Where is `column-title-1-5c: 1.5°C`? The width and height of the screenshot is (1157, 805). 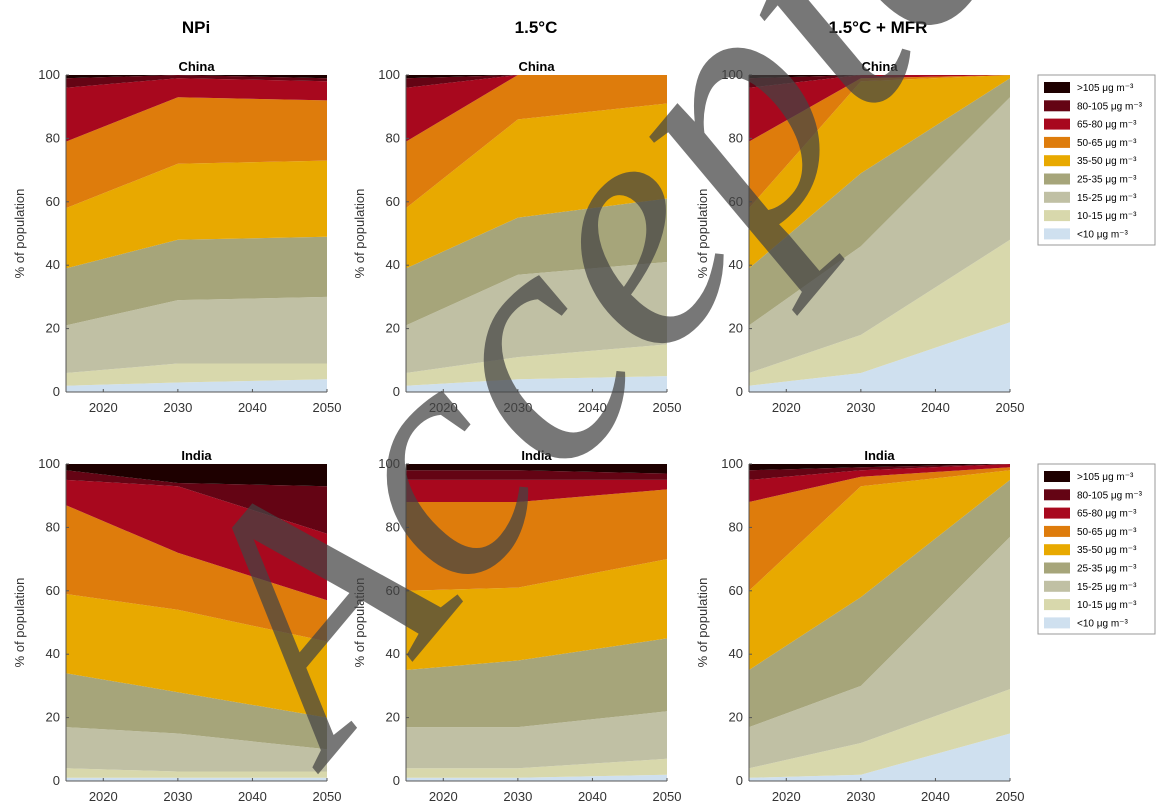
column-title-1-5c: 1.5°C is located at coordinates (536, 27).